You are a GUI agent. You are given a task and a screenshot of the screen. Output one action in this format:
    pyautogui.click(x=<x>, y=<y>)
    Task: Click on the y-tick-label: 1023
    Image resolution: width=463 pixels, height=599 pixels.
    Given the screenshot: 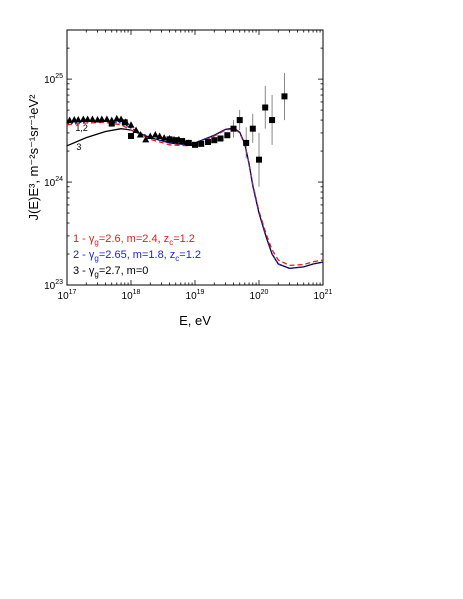 What is the action you would take?
    pyautogui.click(x=53, y=285)
    